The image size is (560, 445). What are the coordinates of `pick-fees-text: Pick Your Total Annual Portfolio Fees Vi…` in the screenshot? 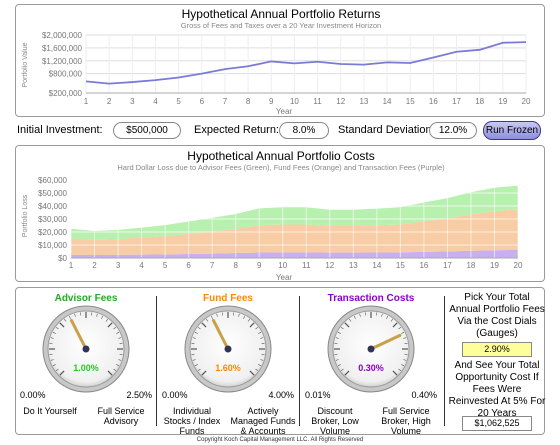 It's located at (497, 315).